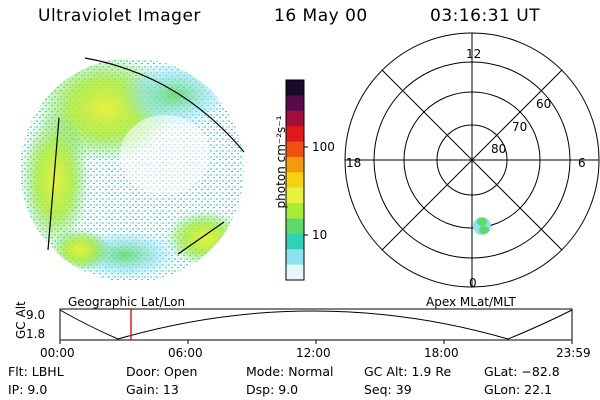 The image size is (600, 400). Describe the element at coordinates (485, 16) in the screenshot. I see `time-label: 03:16:31 UT` at that location.